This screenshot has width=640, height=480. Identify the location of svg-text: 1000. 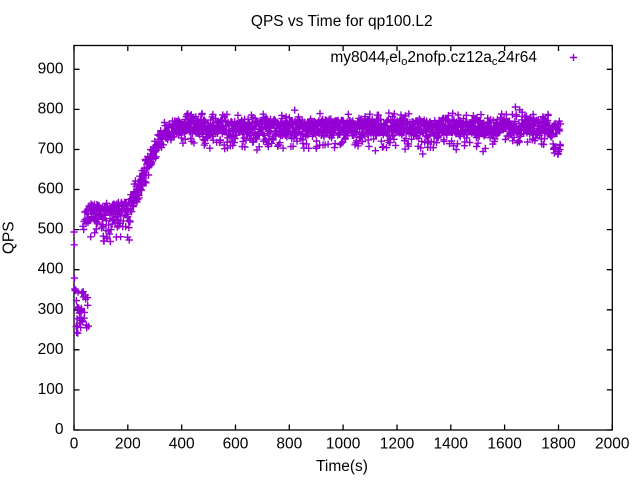
(343, 444).